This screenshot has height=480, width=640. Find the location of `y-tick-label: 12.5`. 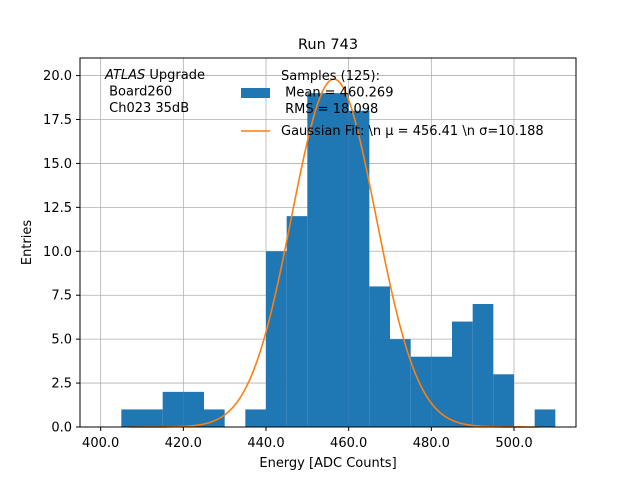

y-tick-label: 12.5 is located at coordinates (57, 208).